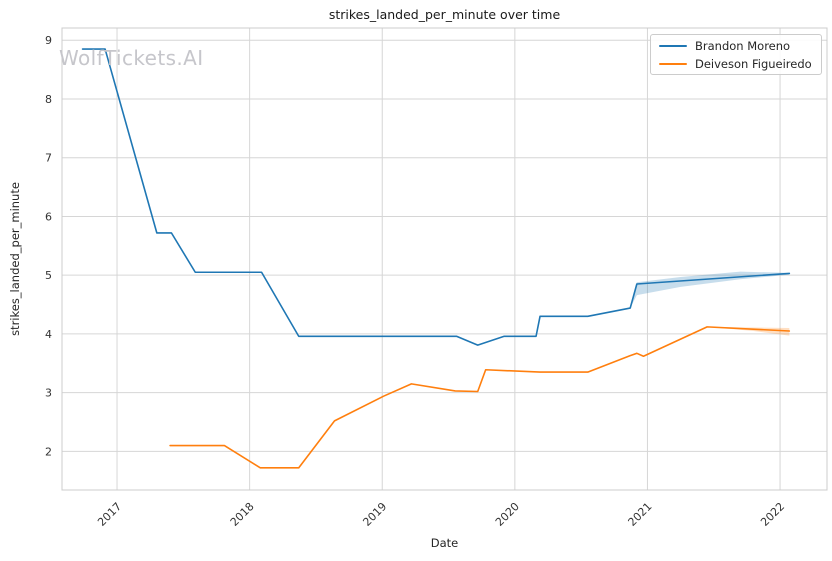 The height and width of the screenshot is (561, 832). I want to click on legend-label: Deiveson Figueiredo, so click(753, 63).